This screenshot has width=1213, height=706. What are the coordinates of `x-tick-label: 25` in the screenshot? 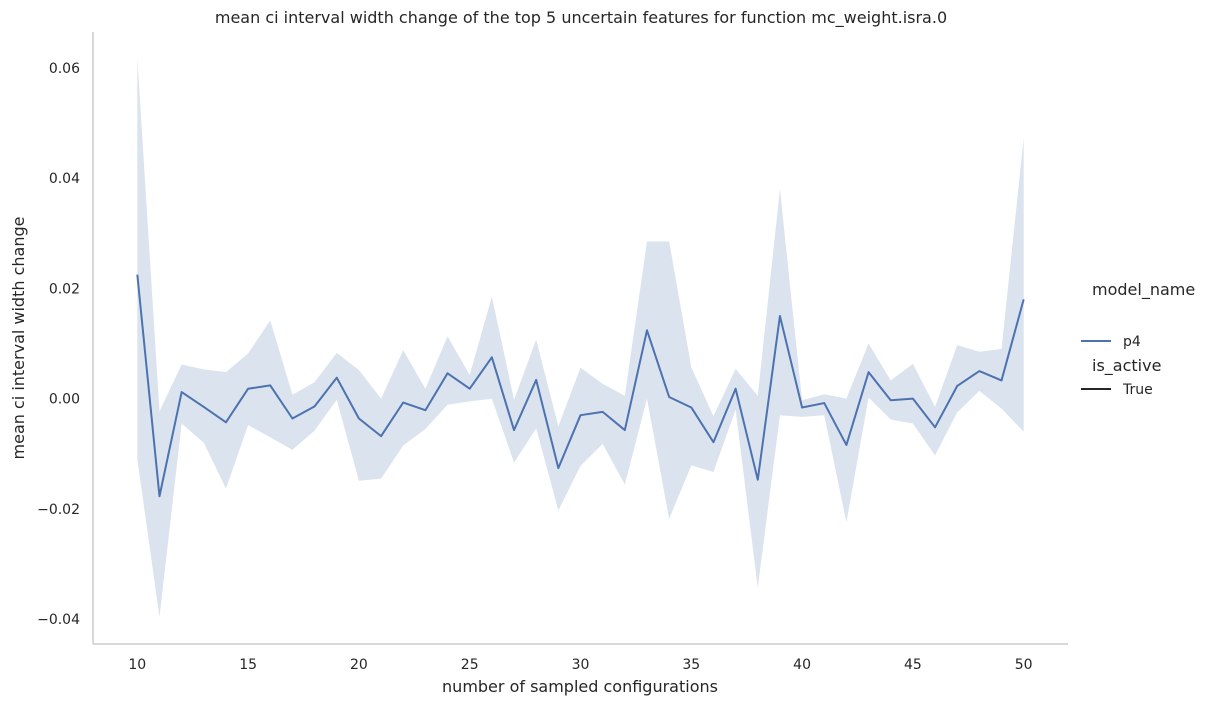 It's located at (470, 665).